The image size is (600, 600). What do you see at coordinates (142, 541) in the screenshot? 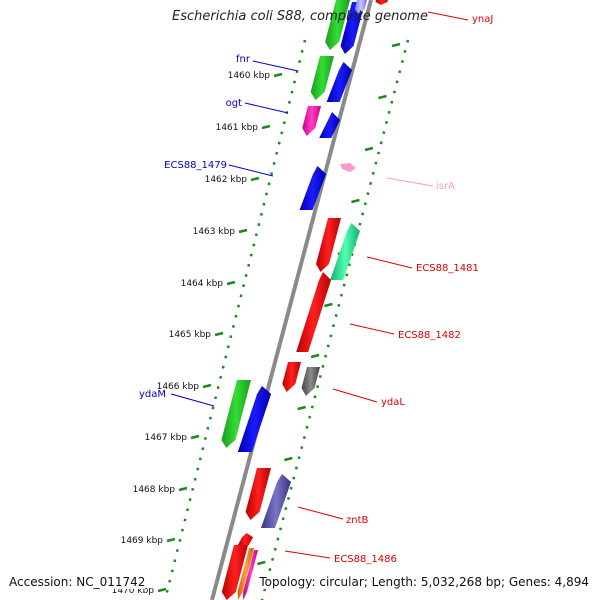
I see `tick-label: 1469 kbp` at bounding box center [142, 541].